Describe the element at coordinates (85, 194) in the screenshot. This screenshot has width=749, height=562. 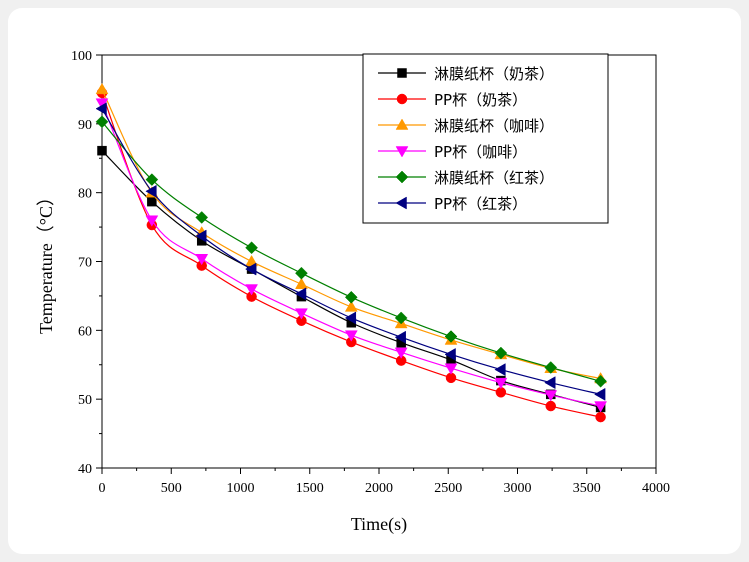
I see `y-tick-label: 80` at that location.